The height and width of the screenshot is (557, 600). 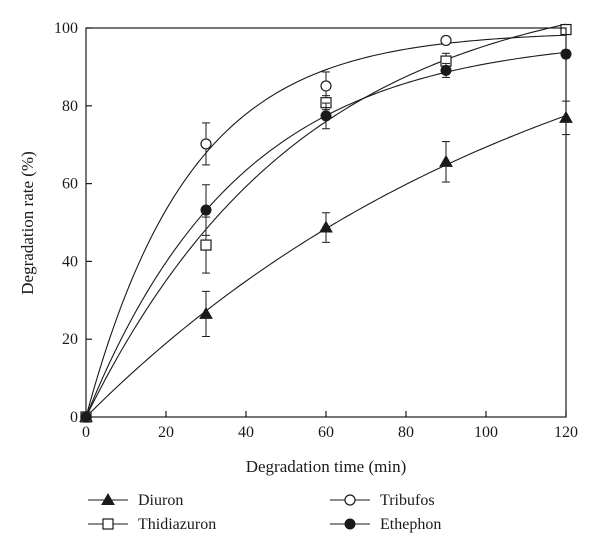 What do you see at coordinates (407, 500) in the screenshot?
I see `legend-label: Tribufos` at bounding box center [407, 500].